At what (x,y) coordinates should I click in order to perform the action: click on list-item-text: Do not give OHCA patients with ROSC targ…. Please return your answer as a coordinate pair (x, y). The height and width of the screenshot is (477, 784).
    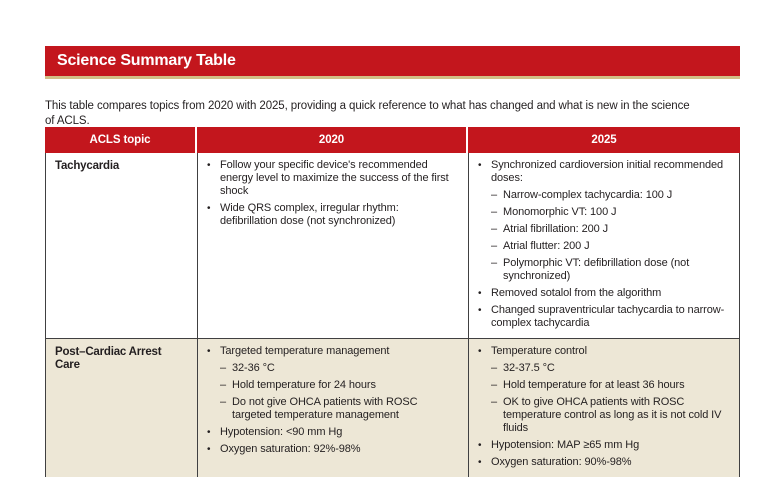
    Looking at the image, I should click on (325, 408).